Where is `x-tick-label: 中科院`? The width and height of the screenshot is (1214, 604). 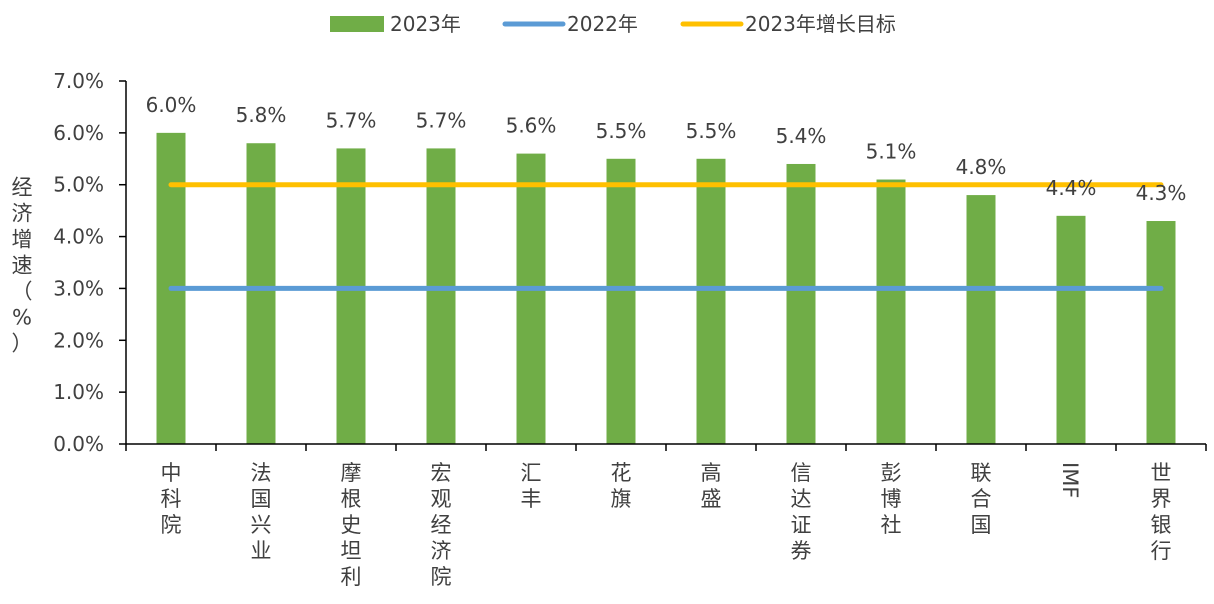 x-tick-label: 中科院 is located at coordinates (171, 499).